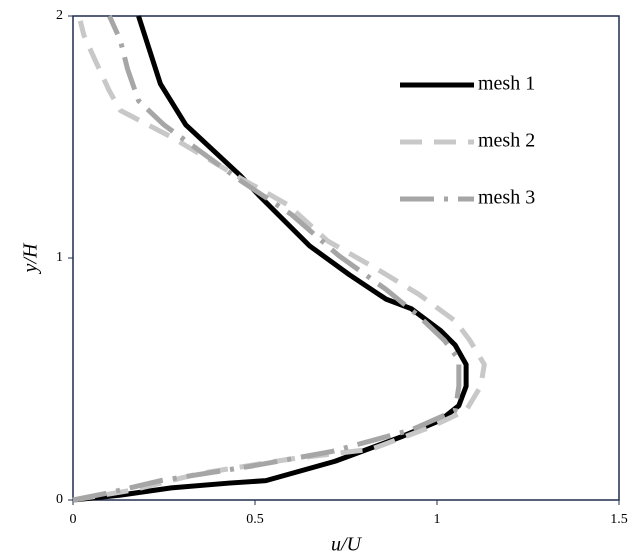 The height and width of the screenshot is (555, 640). What do you see at coordinates (73, 519) in the screenshot?
I see `x-tick-label: 0` at bounding box center [73, 519].